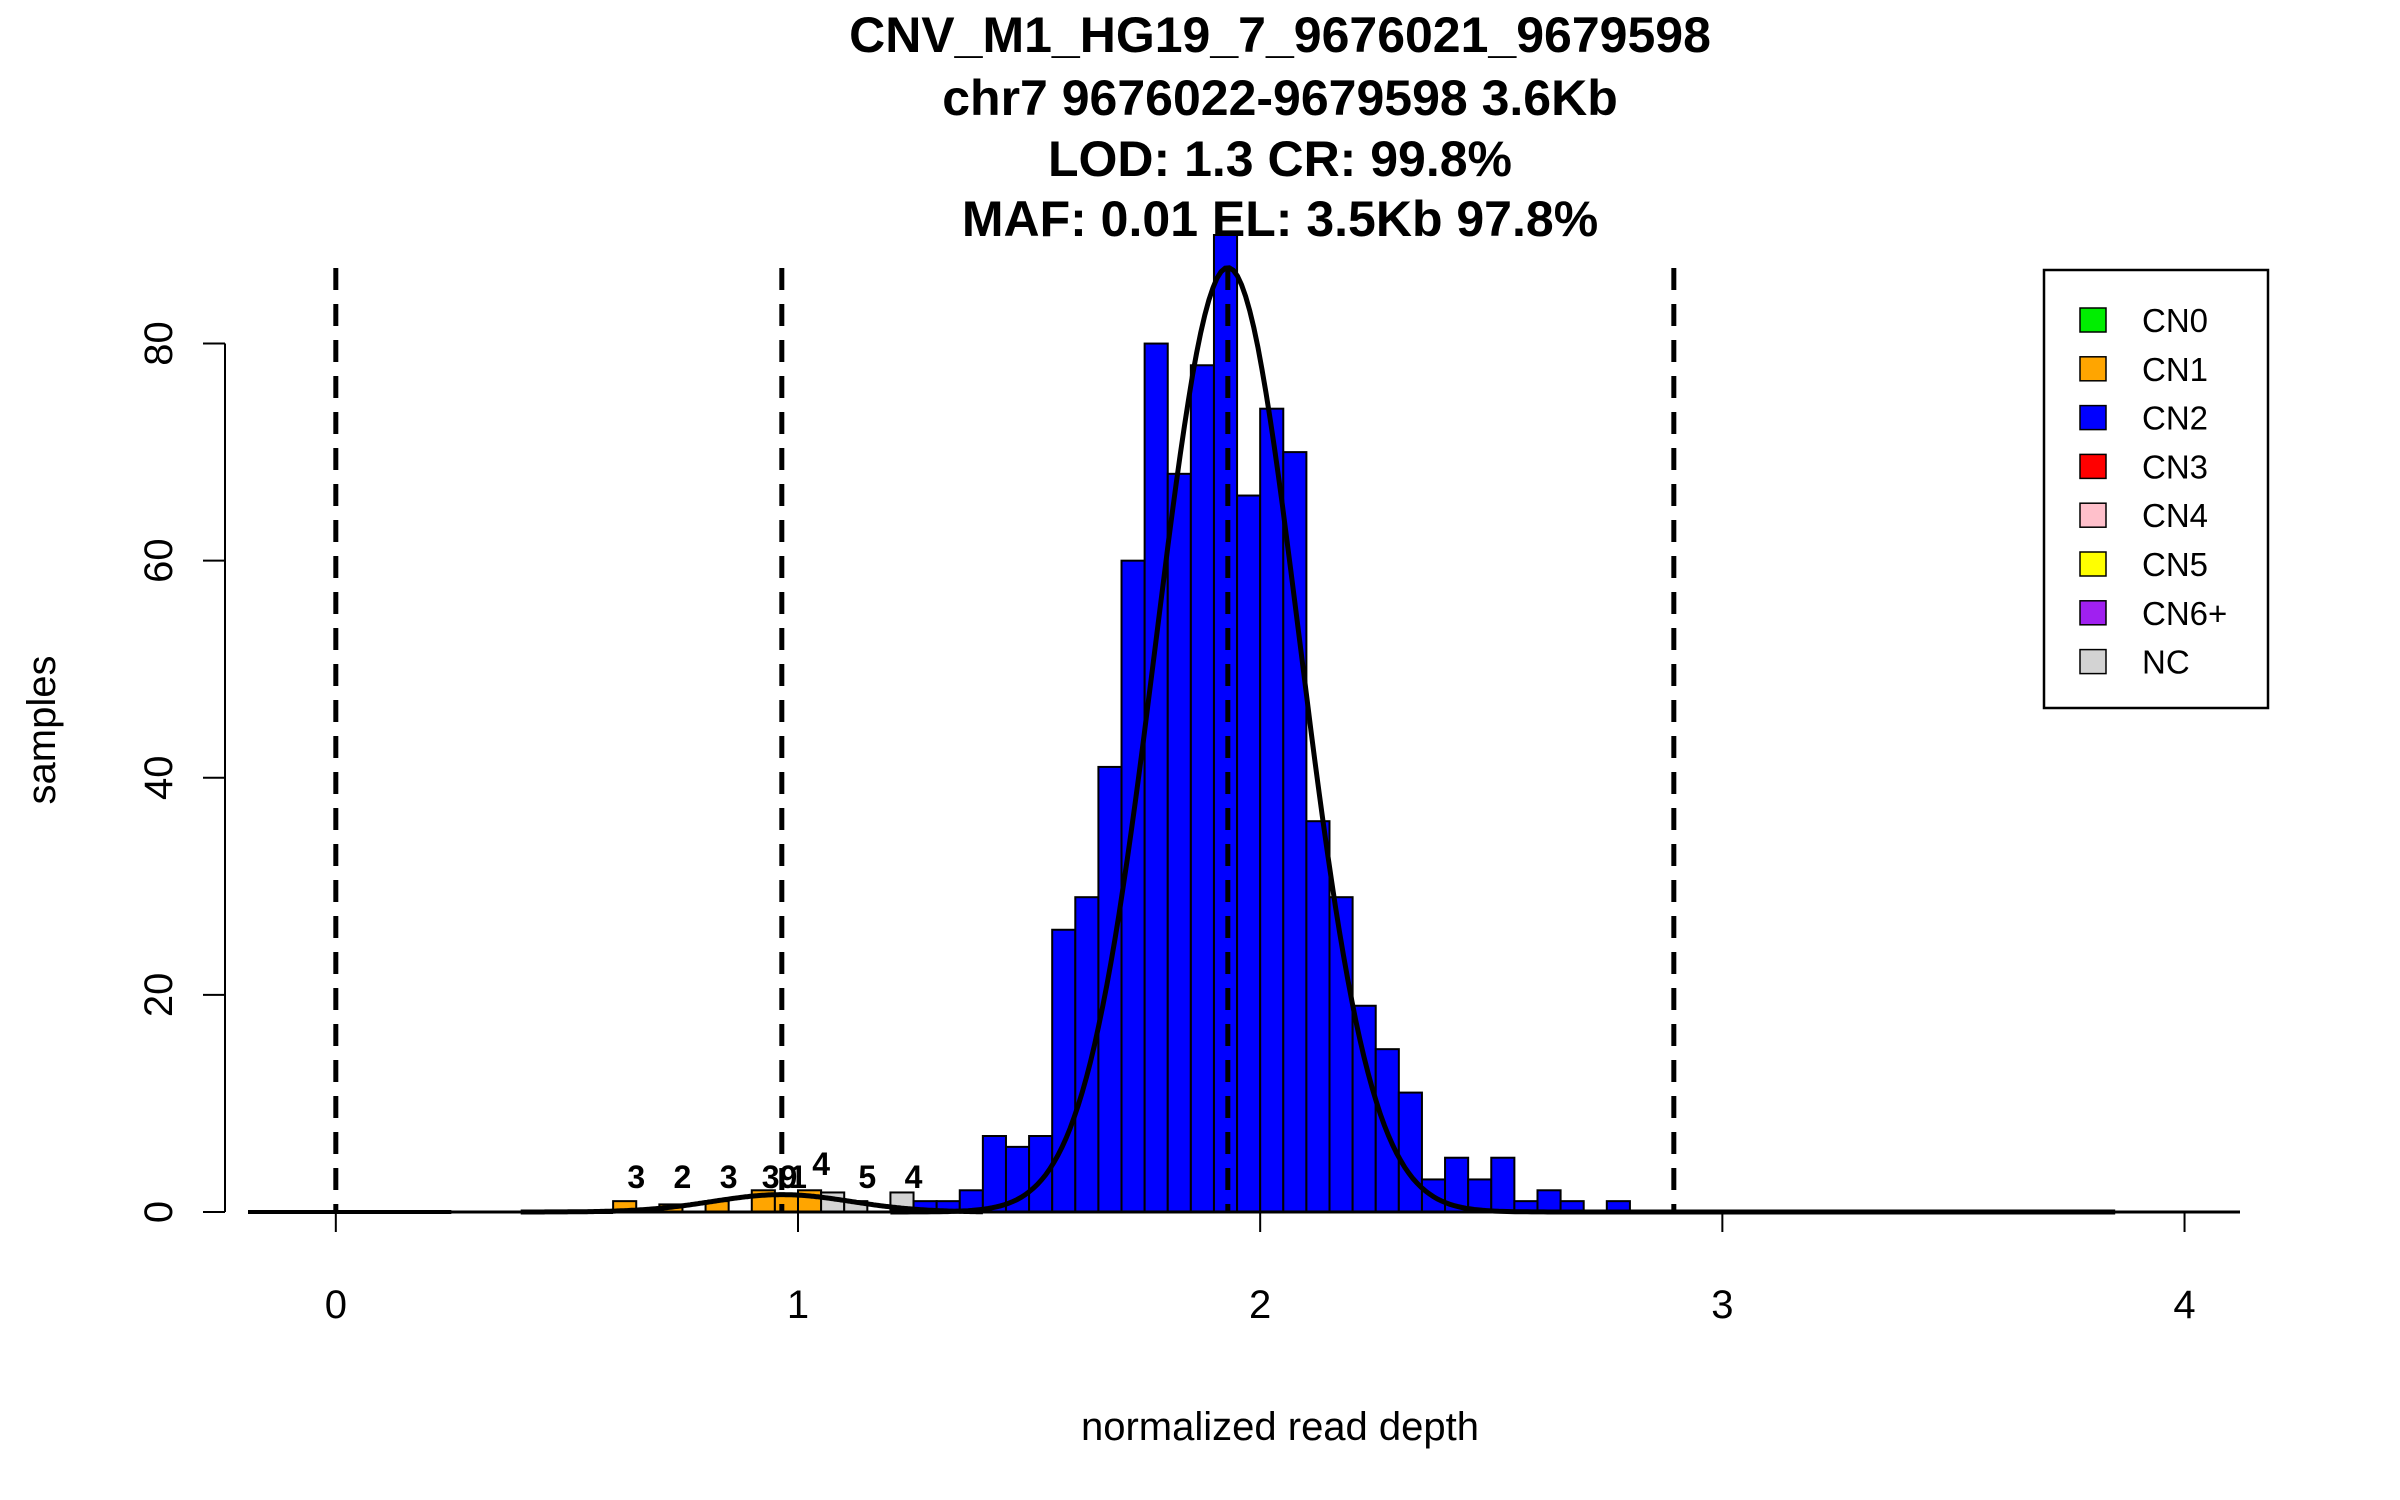  I want to click on y-axis-label: samples, so click(42, 730).